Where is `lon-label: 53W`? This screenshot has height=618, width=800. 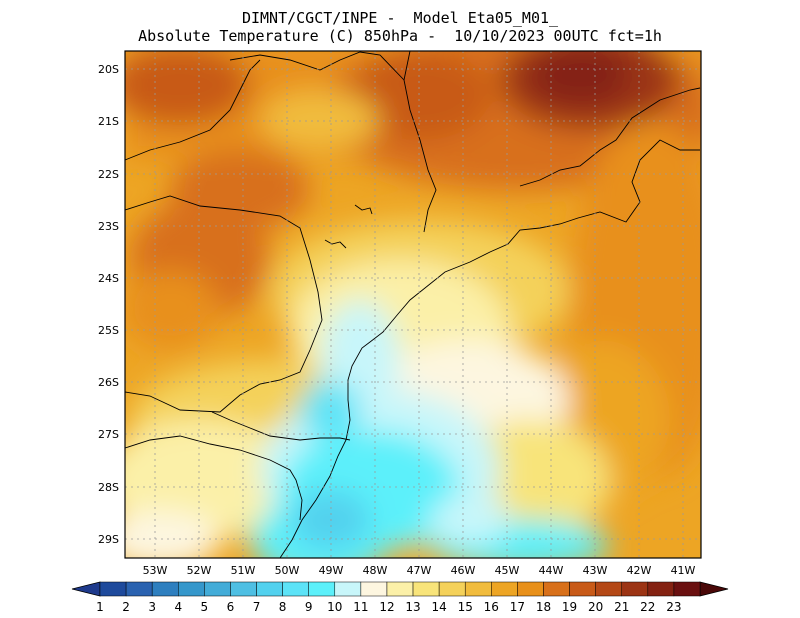 lon-label: 53W is located at coordinates (155, 570).